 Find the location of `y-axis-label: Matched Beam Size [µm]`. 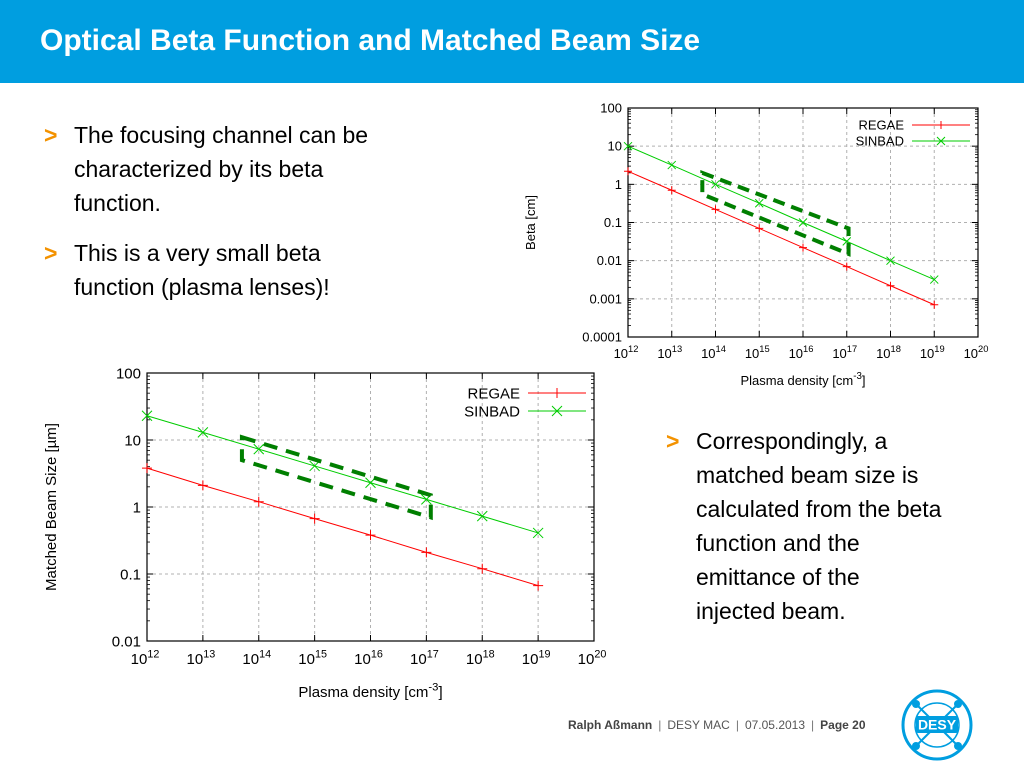

y-axis-label: Matched Beam Size [µm] is located at coordinates (51, 507).